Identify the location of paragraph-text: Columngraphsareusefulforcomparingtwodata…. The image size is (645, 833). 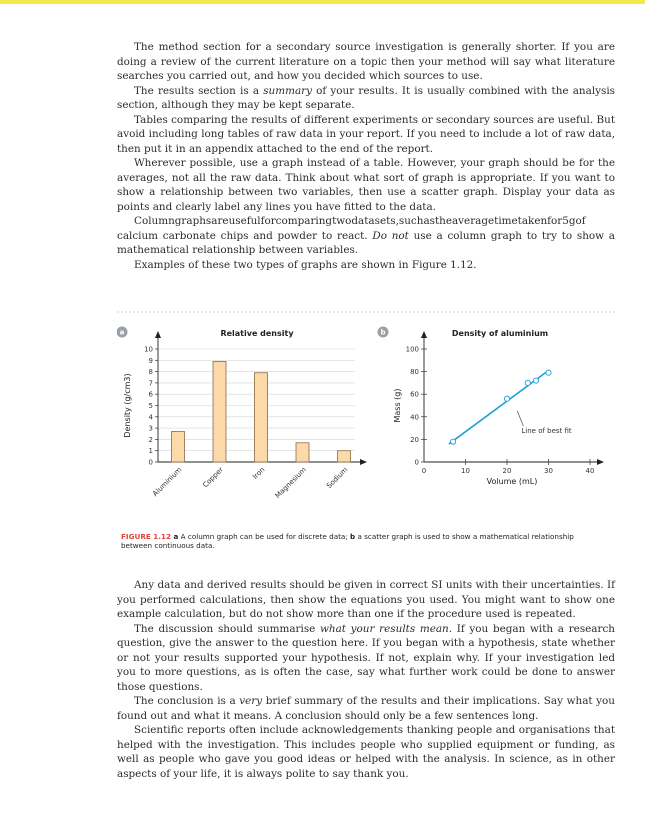
(360, 221).